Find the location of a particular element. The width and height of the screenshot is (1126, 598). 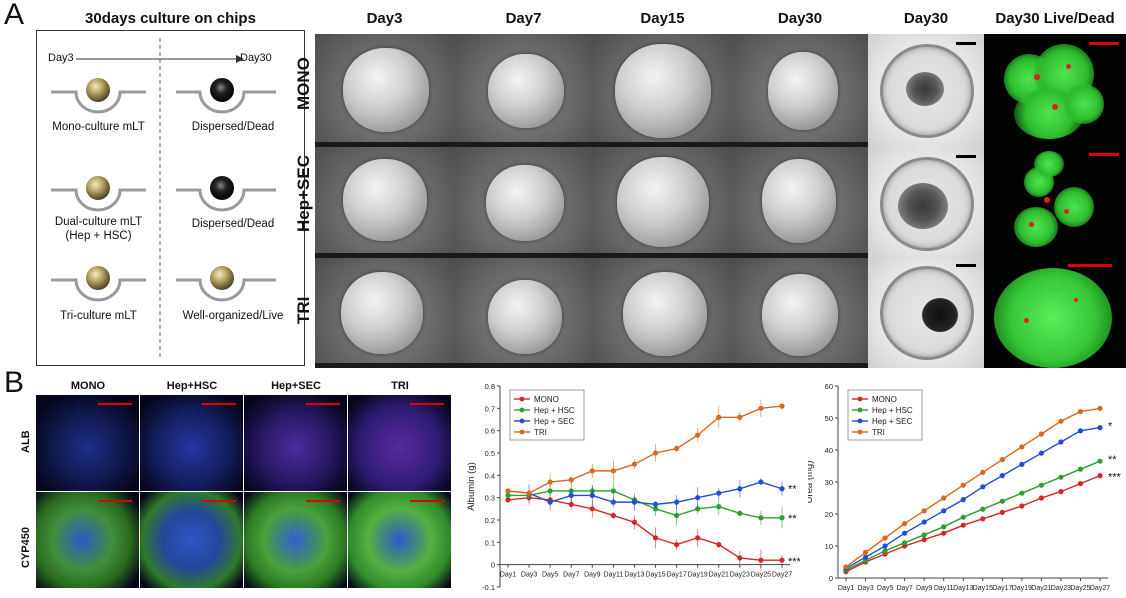

y-axis-label: Urea (mg) is located at coordinates (811, 482).